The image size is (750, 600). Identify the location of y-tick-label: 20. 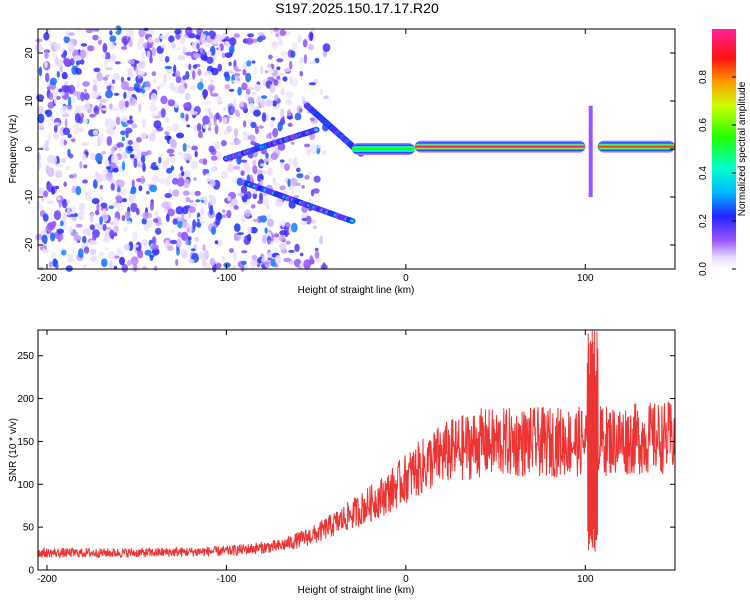
(29, 53).